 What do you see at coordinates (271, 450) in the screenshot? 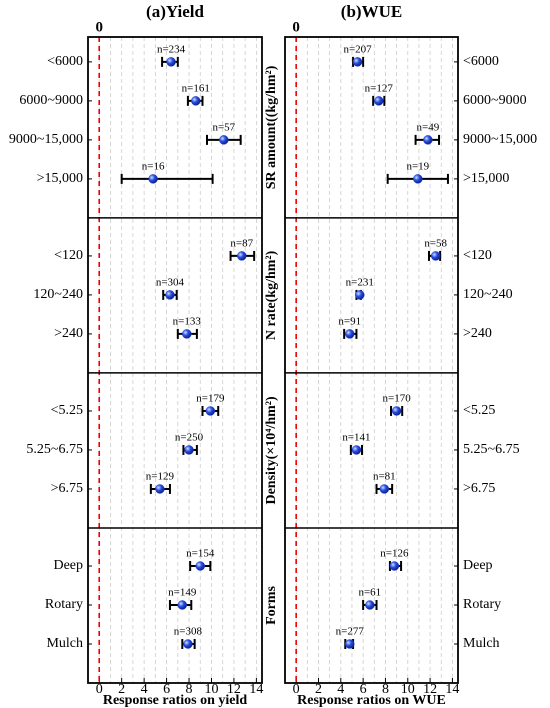
I see `group-label: Density(×10⁴/hm²)` at bounding box center [271, 450].